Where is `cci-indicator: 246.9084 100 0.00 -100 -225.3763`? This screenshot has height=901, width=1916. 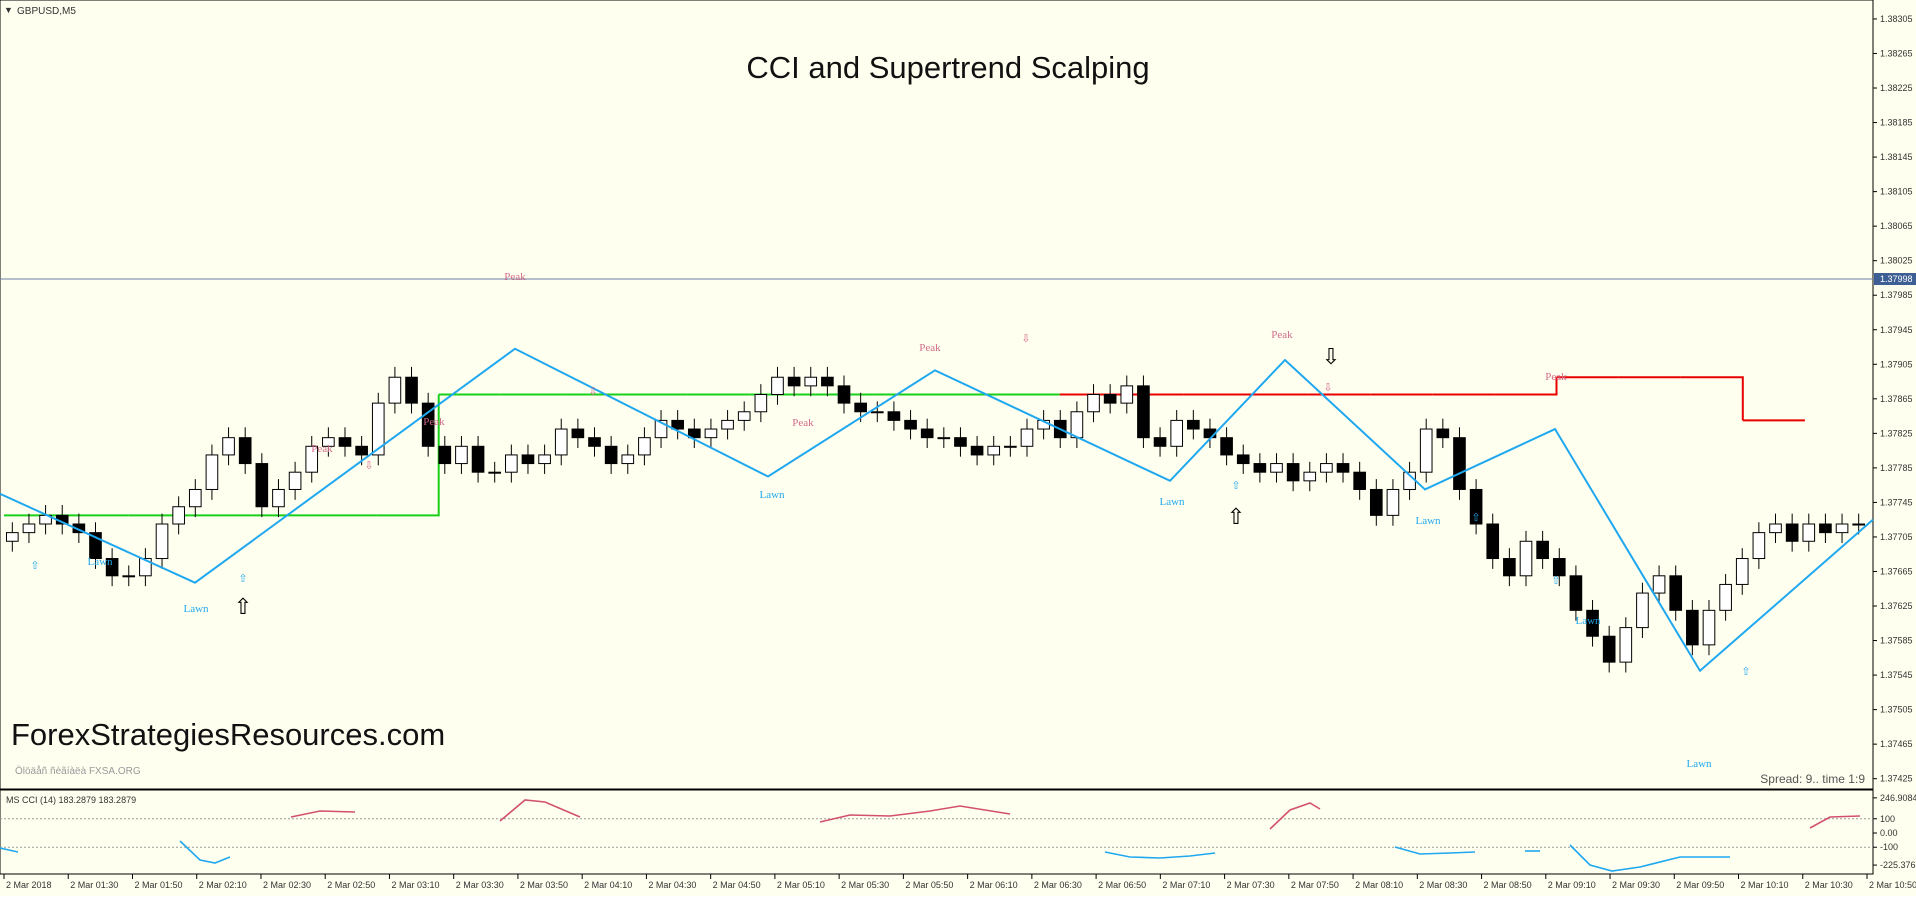 cci-indicator: 246.9084 100 0.00 -100 -225.3763 is located at coordinates (958, 832).